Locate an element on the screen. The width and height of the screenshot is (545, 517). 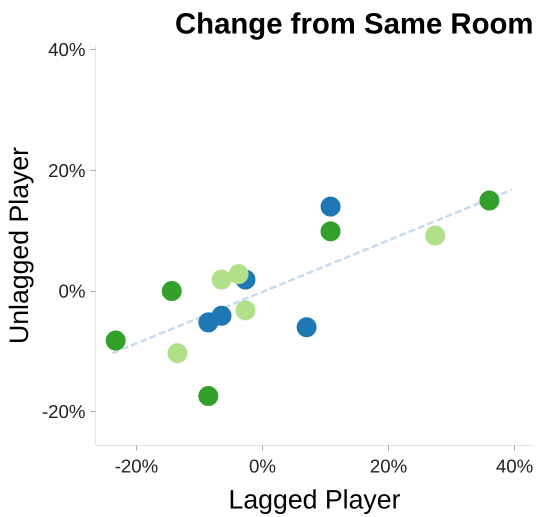
x-axis-title: Lagged Player is located at coordinates (314, 499).